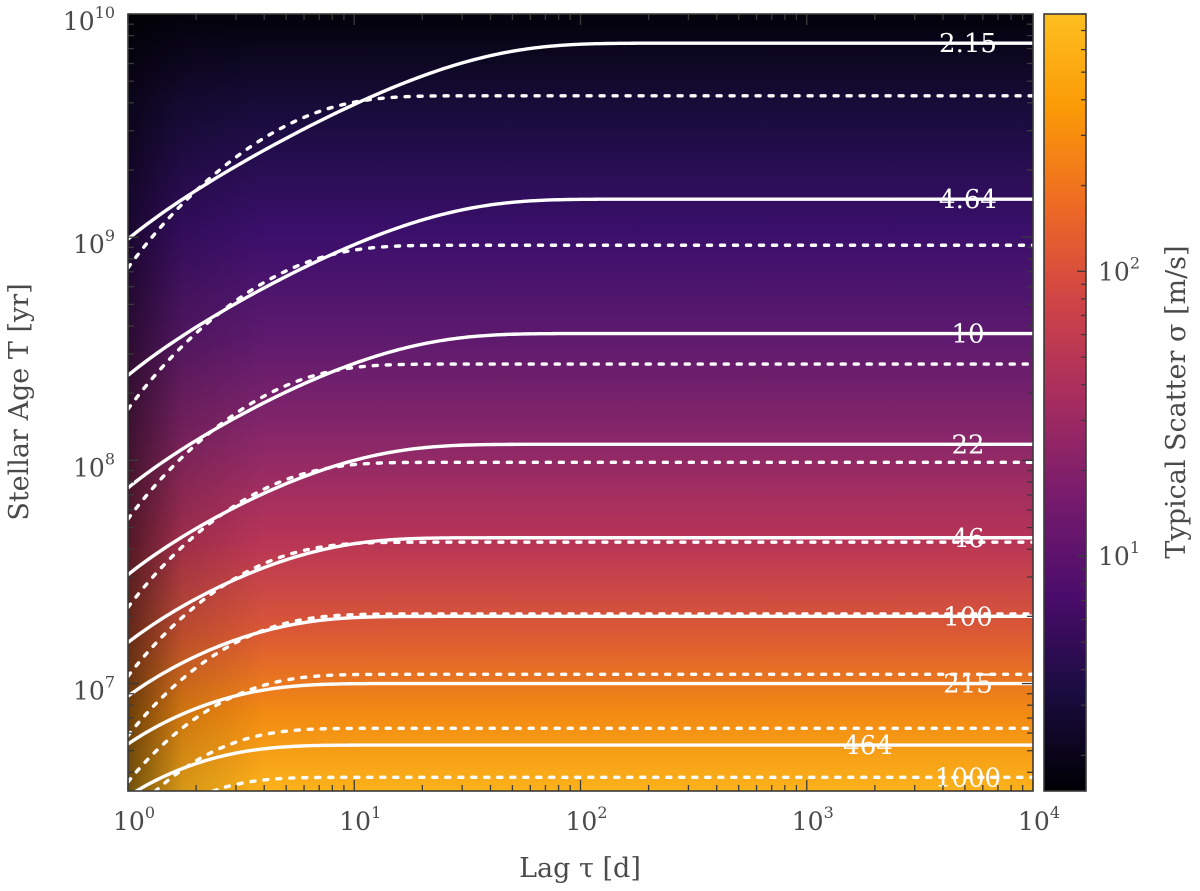 The height and width of the screenshot is (891, 1200). I want to click on y-axis-label: Stellar Age T [yr], so click(19, 401).